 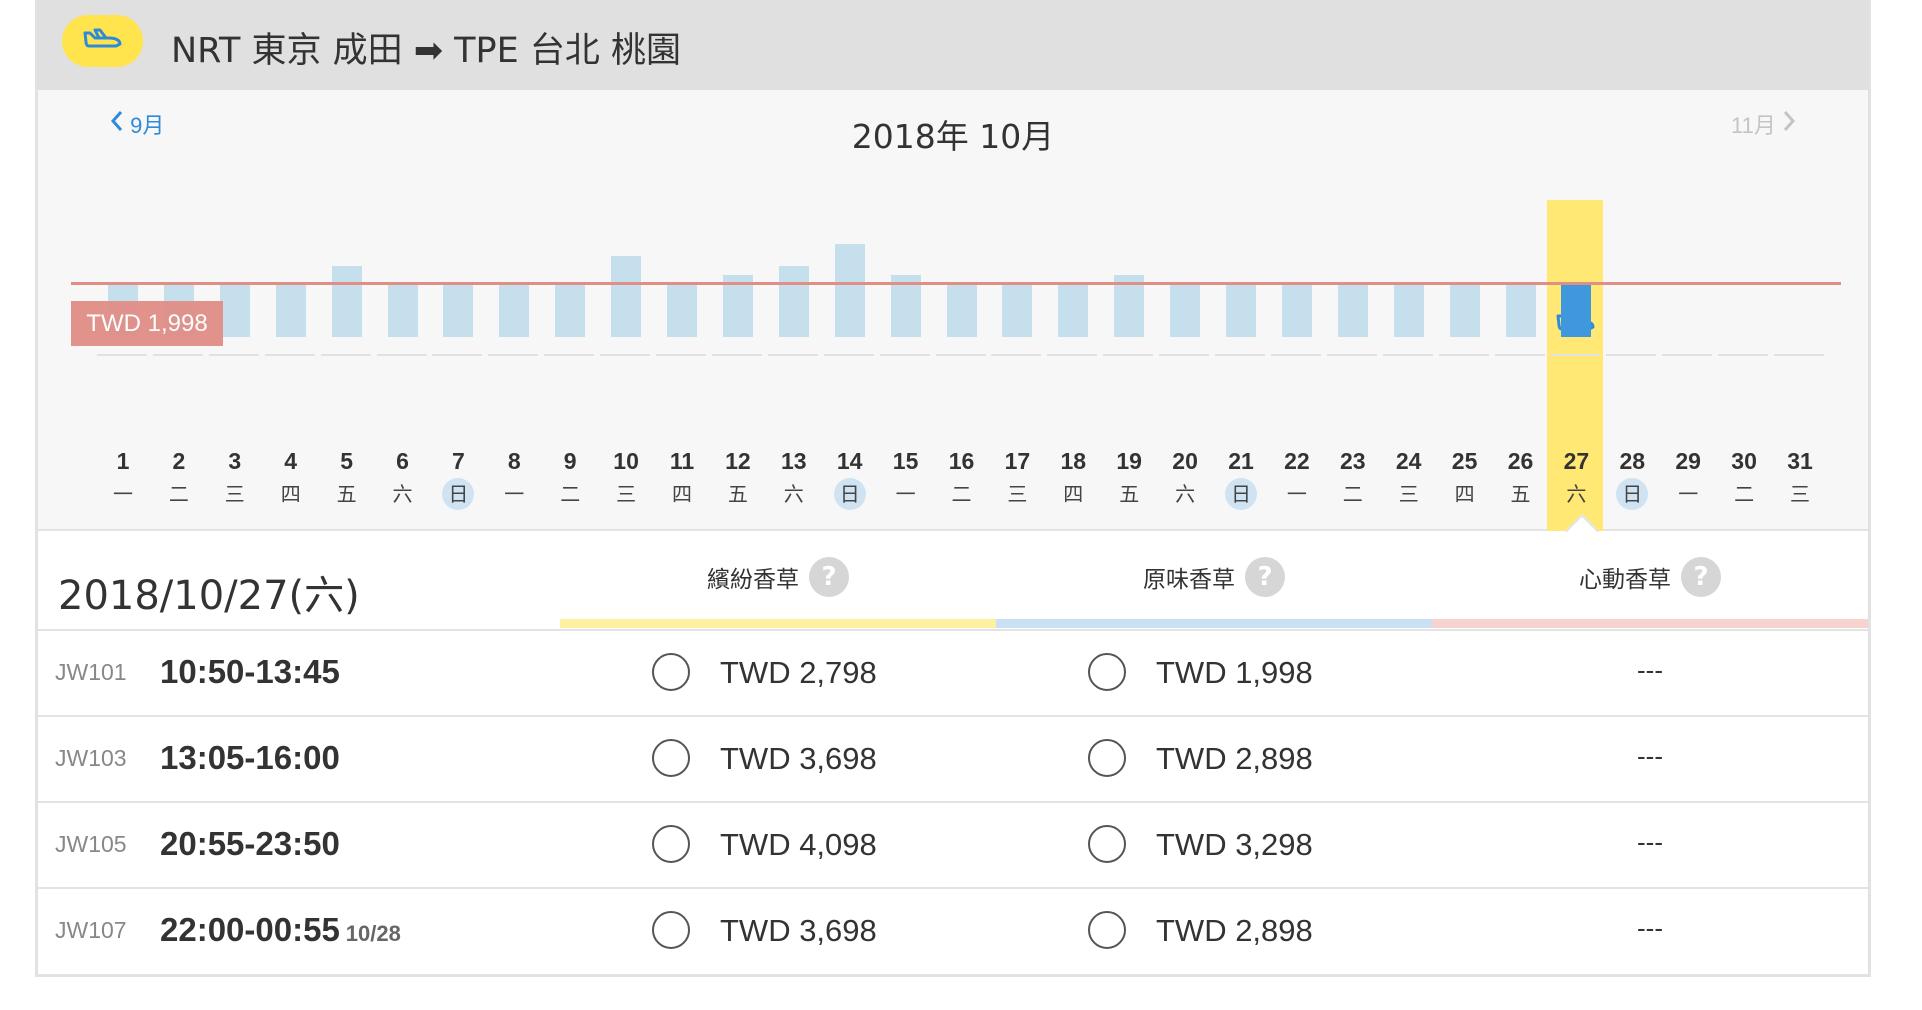 What do you see at coordinates (1688, 461) in the screenshot?
I see `day-number: 29` at bounding box center [1688, 461].